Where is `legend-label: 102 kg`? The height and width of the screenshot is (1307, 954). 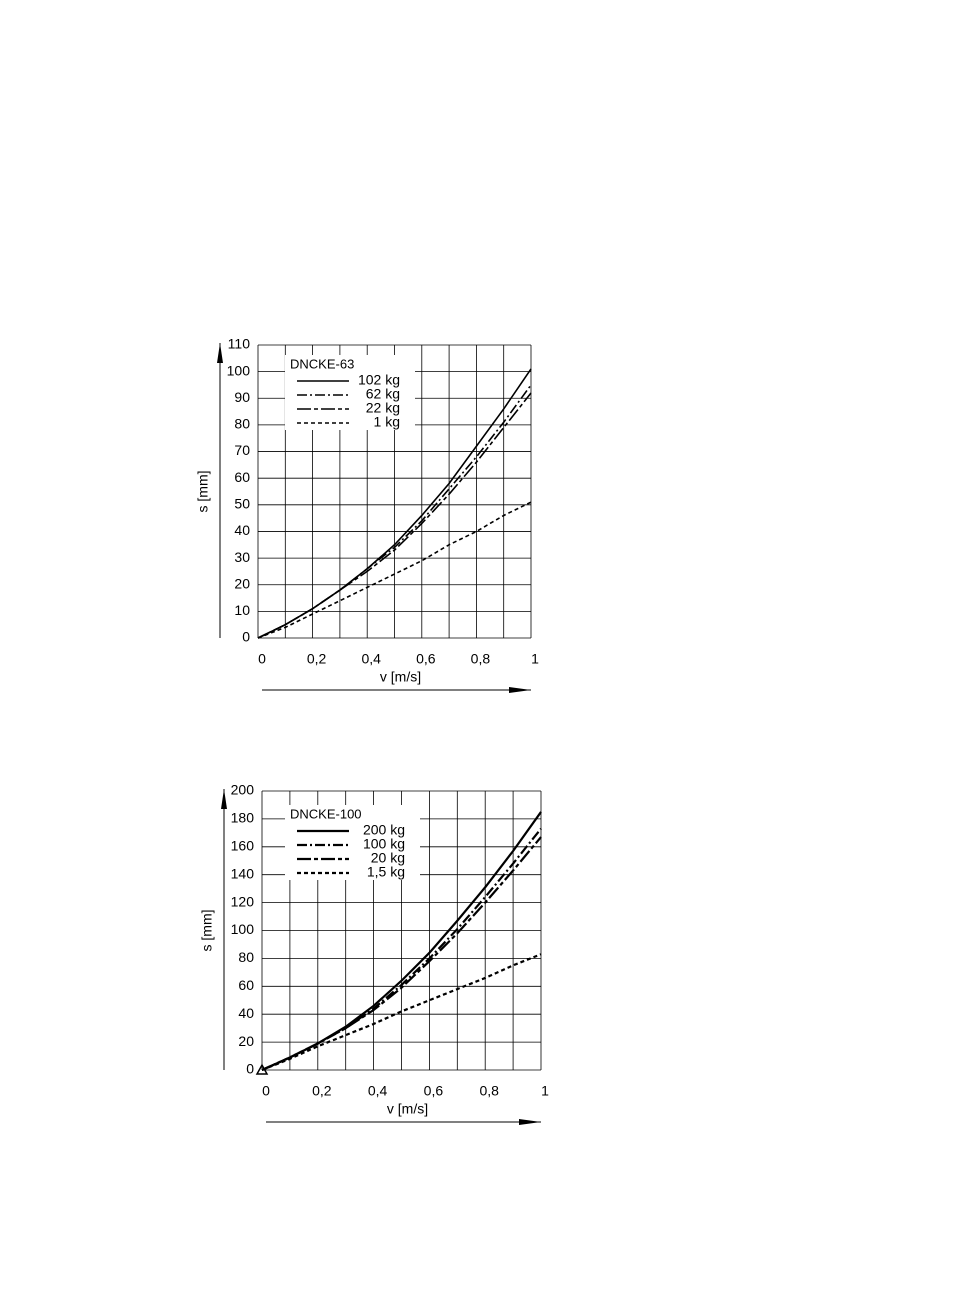 legend-label: 102 kg is located at coordinates (379, 380).